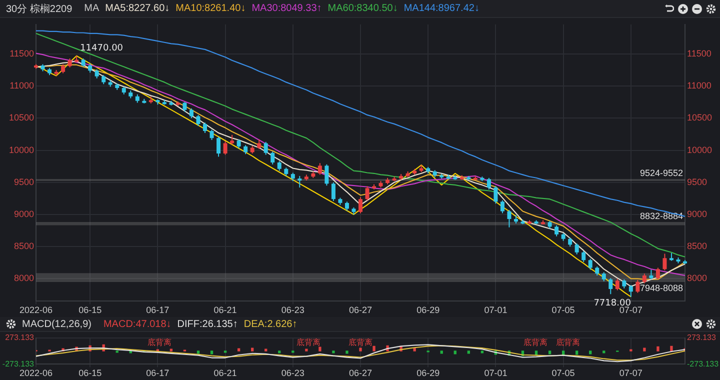 Image resolution: width=720 pixels, height=380 pixels. I want to click on y2-tick-label: 10000, so click(699, 149).